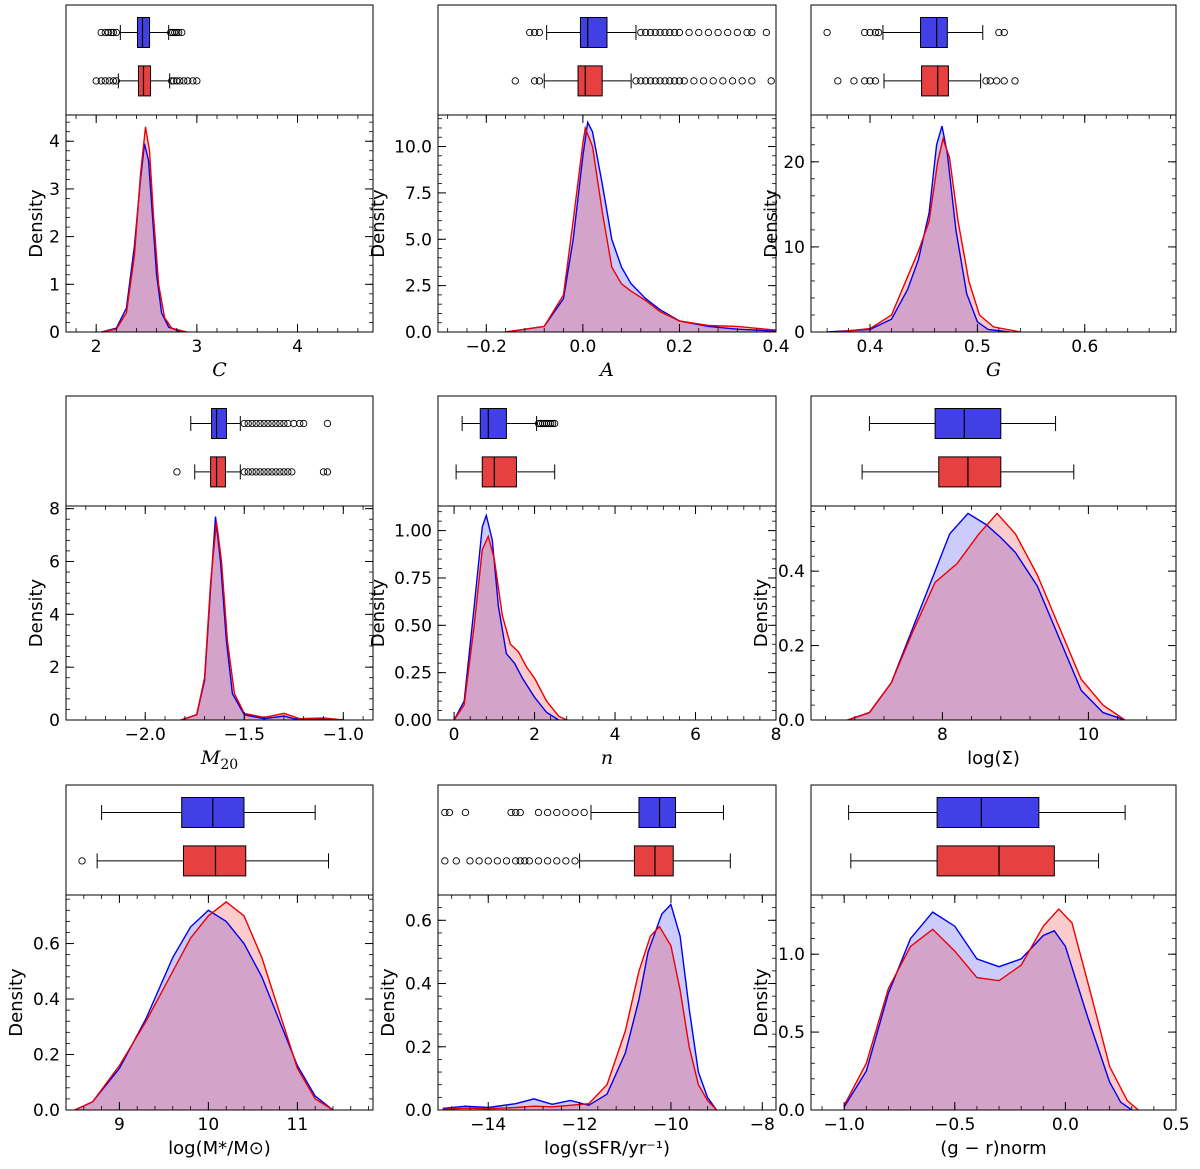  What do you see at coordinates (54, 190) in the screenshot?
I see `y-tick-label: 3` at bounding box center [54, 190].